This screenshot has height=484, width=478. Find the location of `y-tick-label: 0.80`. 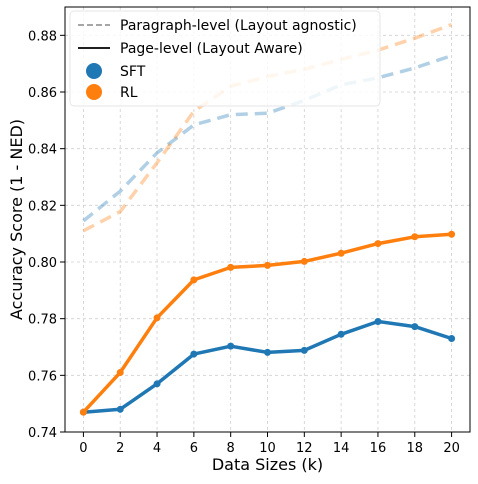

y-tick-label: 0.80 is located at coordinates (42, 263).